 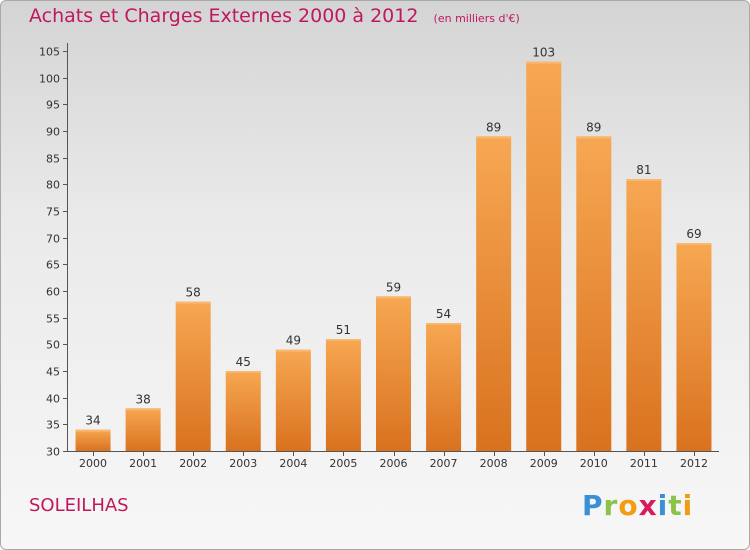 What do you see at coordinates (393, 373) in the screenshot?
I see `bar-2006` at bounding box center [393, 373].